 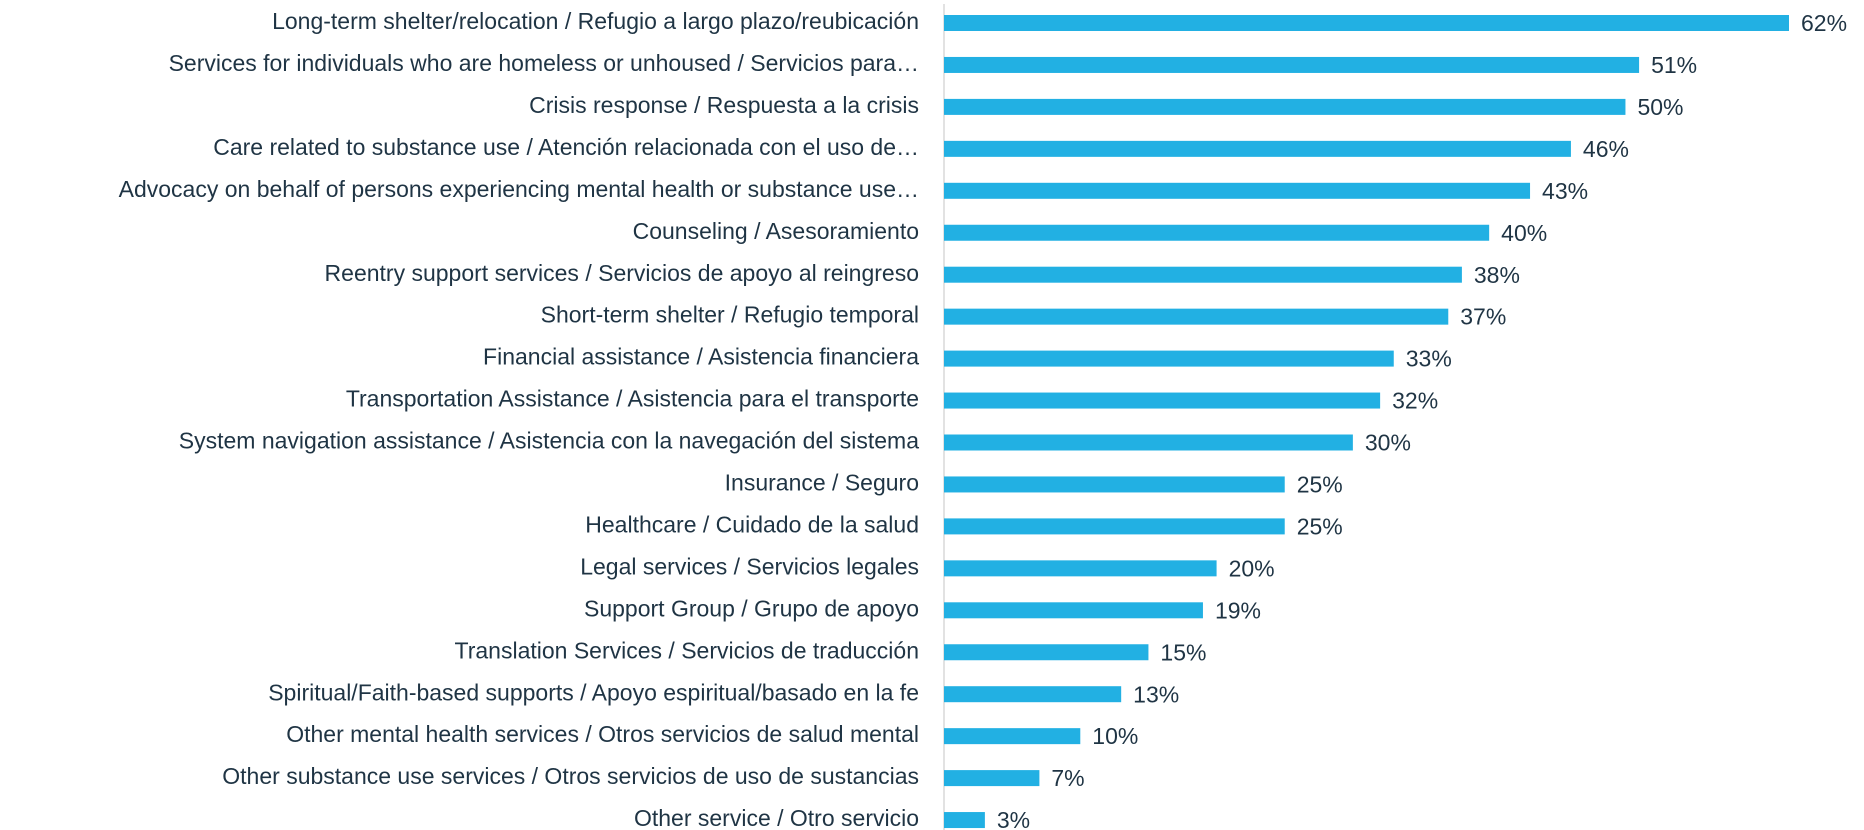 I want to click on category-label: Healthcare / Cuidado de la salud, so click(x=752, y=524).